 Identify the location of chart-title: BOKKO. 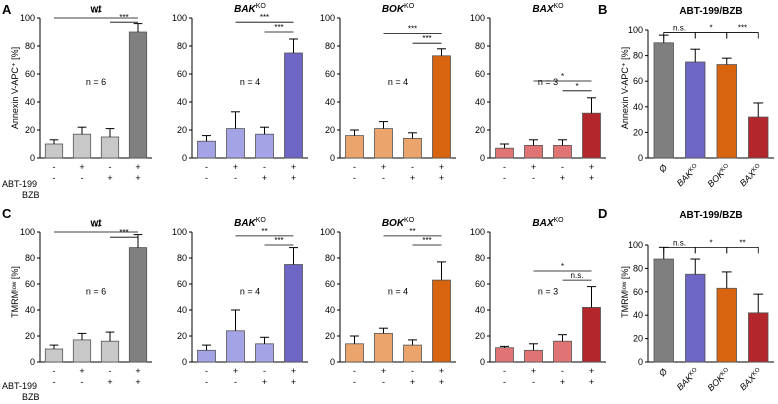
(398, 223).